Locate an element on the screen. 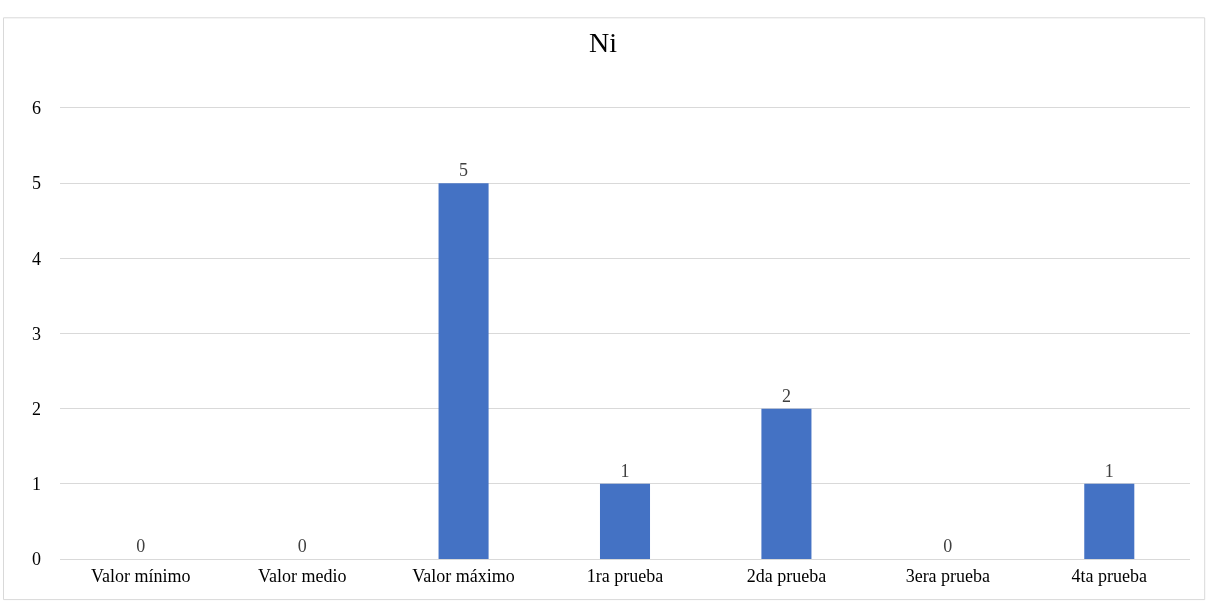  y-tick-label: 6 is located at coordinates (36, 108).